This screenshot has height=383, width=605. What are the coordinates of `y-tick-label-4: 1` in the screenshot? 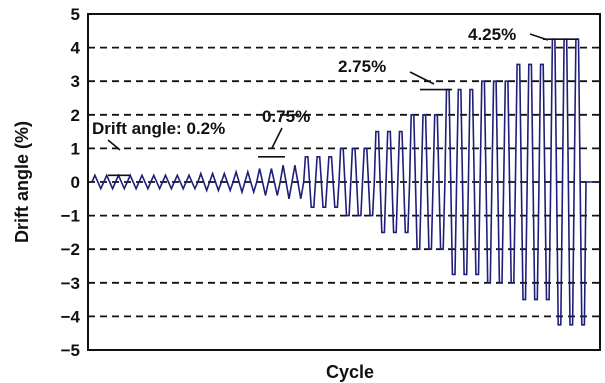 It's located at (75, 148).